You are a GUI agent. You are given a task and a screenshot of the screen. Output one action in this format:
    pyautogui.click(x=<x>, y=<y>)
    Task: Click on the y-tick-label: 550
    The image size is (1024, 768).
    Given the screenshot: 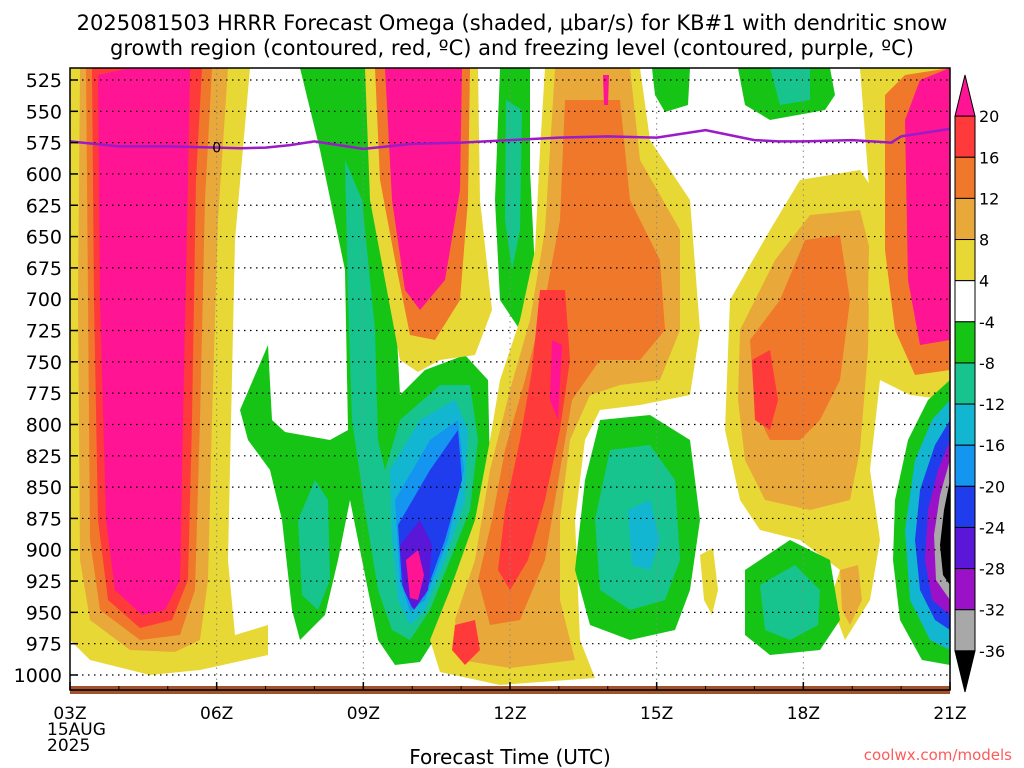 What is the action you would take?
    pyautogui.click(x=44, y=112)
    